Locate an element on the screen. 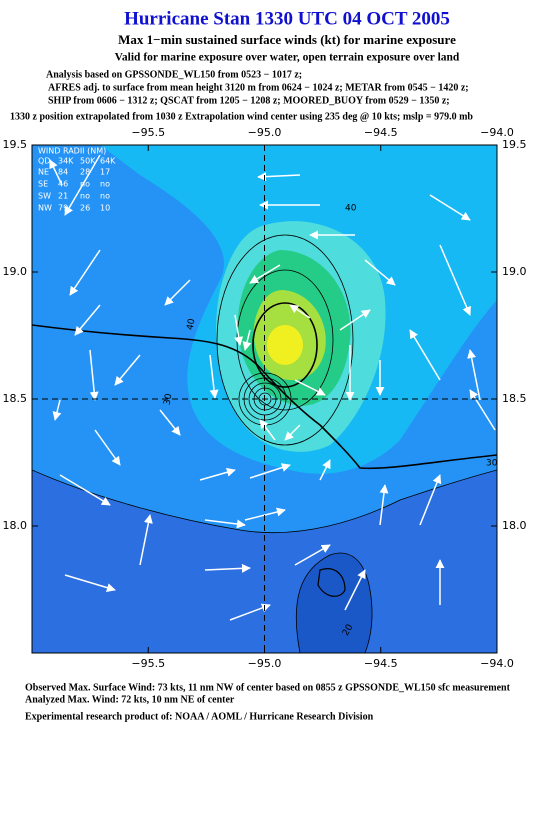 The width and height of the screenshot is (560, 815). wind-radii-cell: 17 is located at coordinates (105, 172).